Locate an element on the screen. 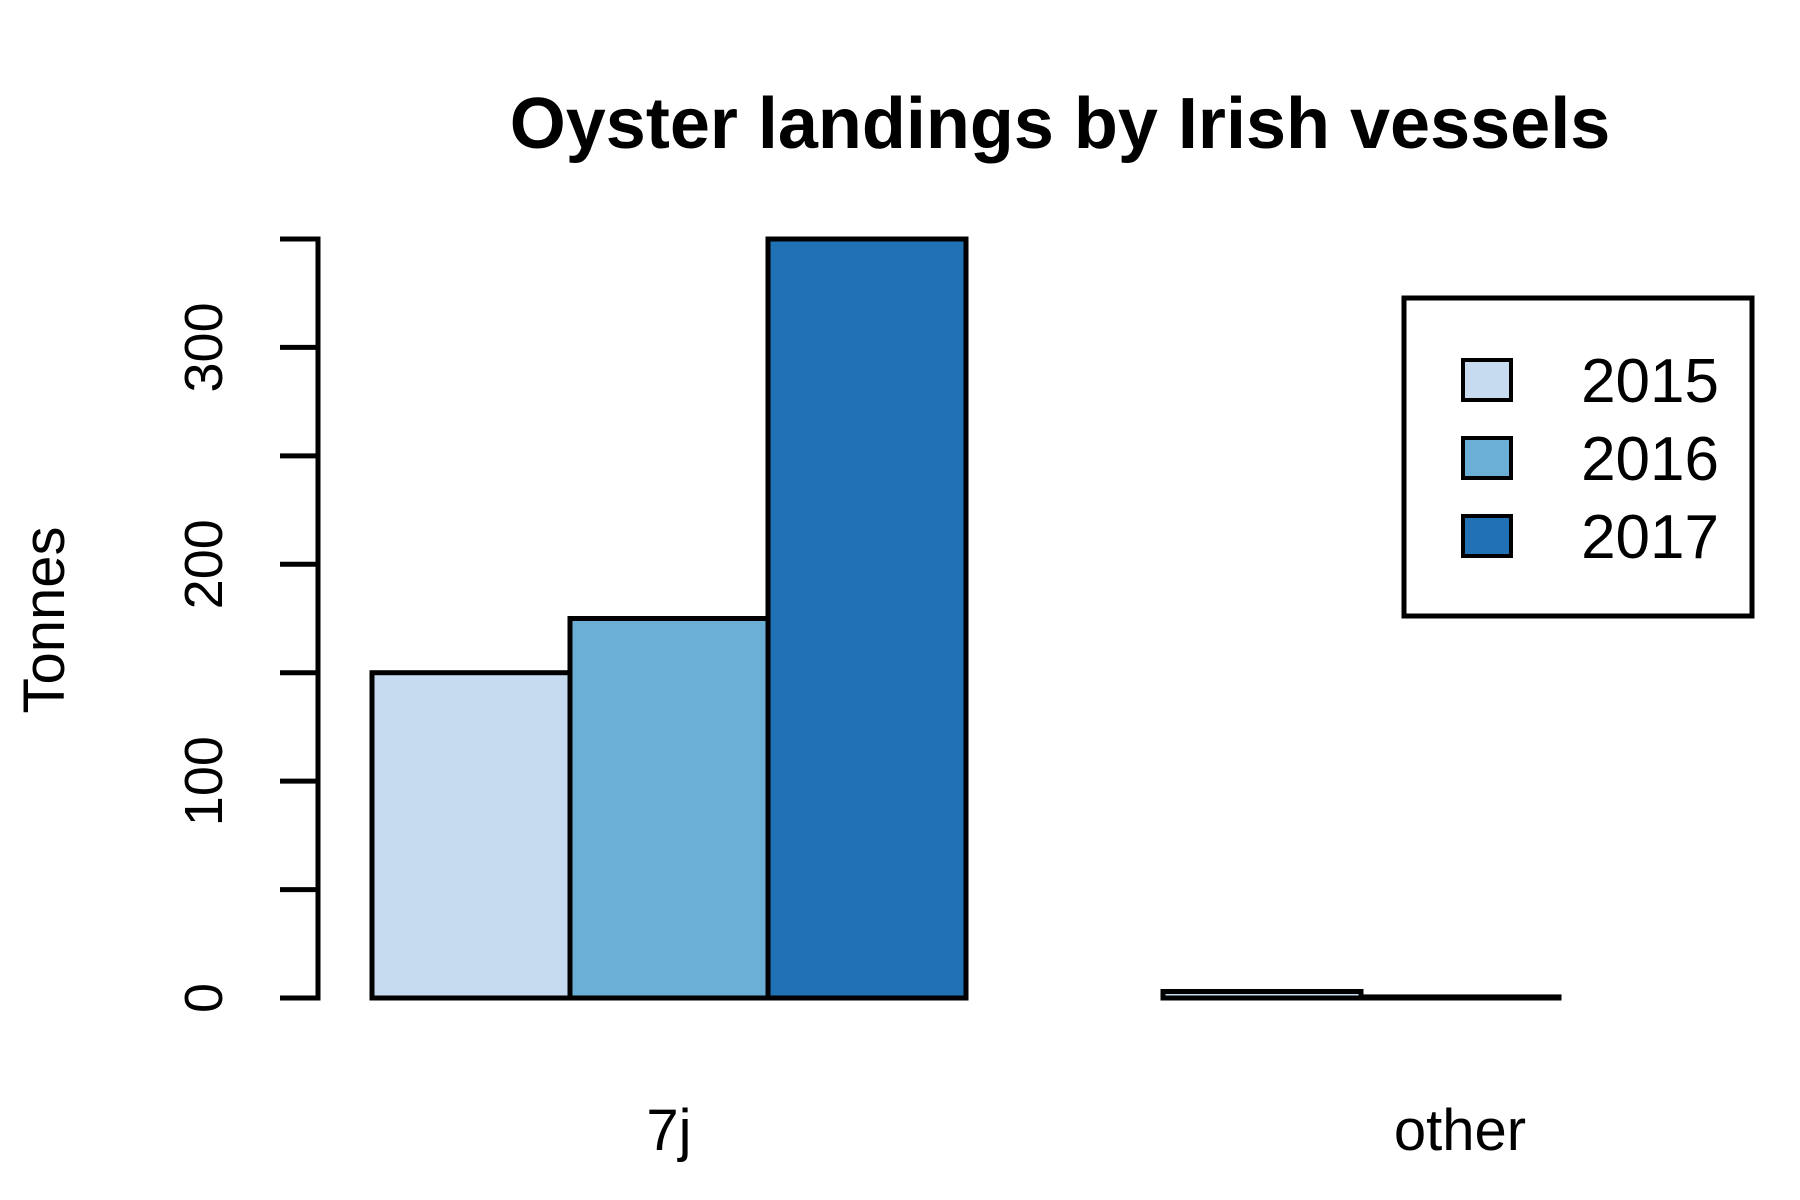 This screenshot has height=1200, width=1800. y-tick-label: 200 is located at coordinates (204, 564).